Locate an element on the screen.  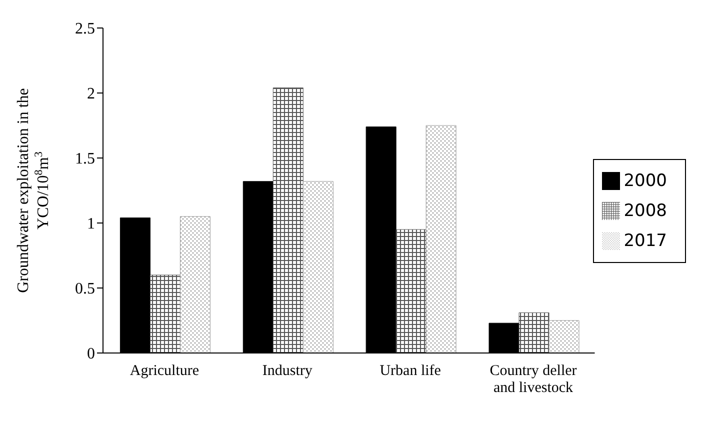
x-tick-label: Country deller and livestock is located at coordinates (533, 379).